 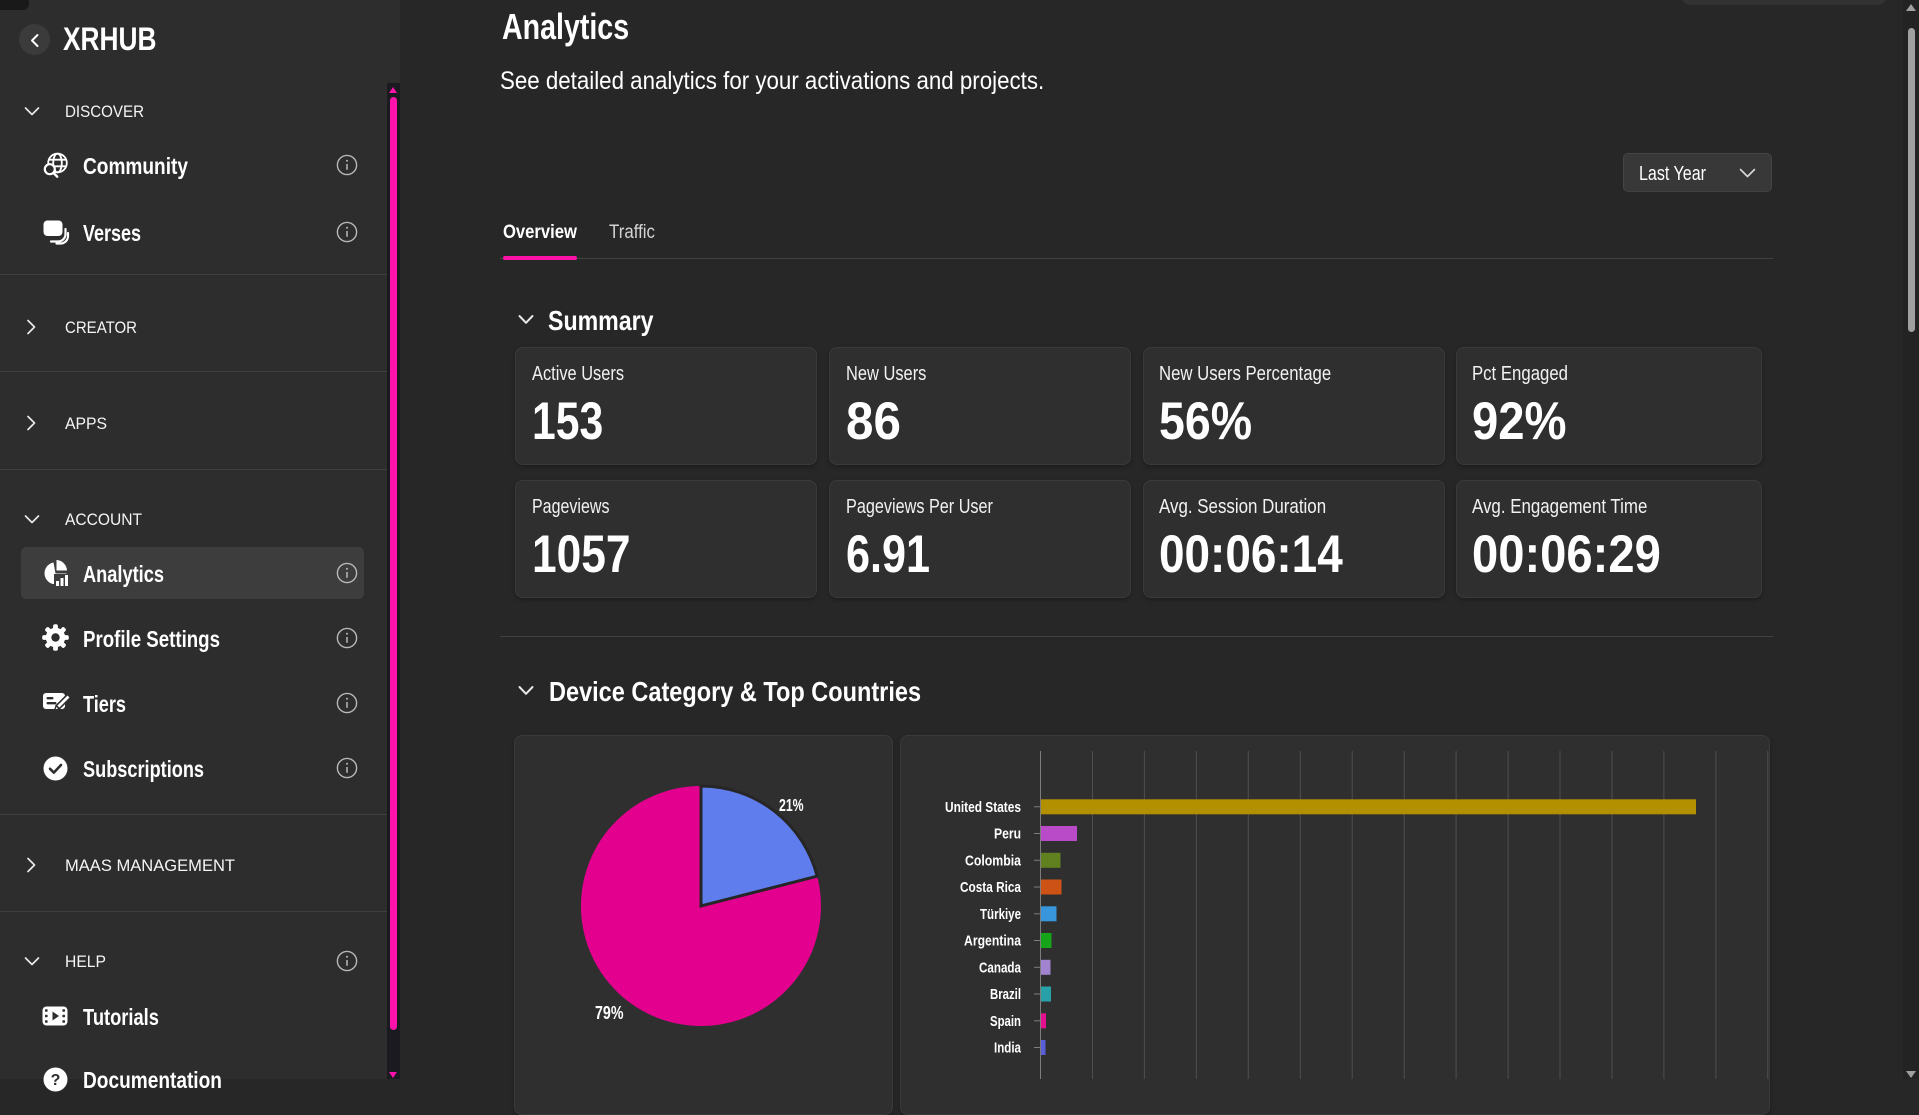 I want to click on svg-text: Türkiye, so click(x=1000, y=914).